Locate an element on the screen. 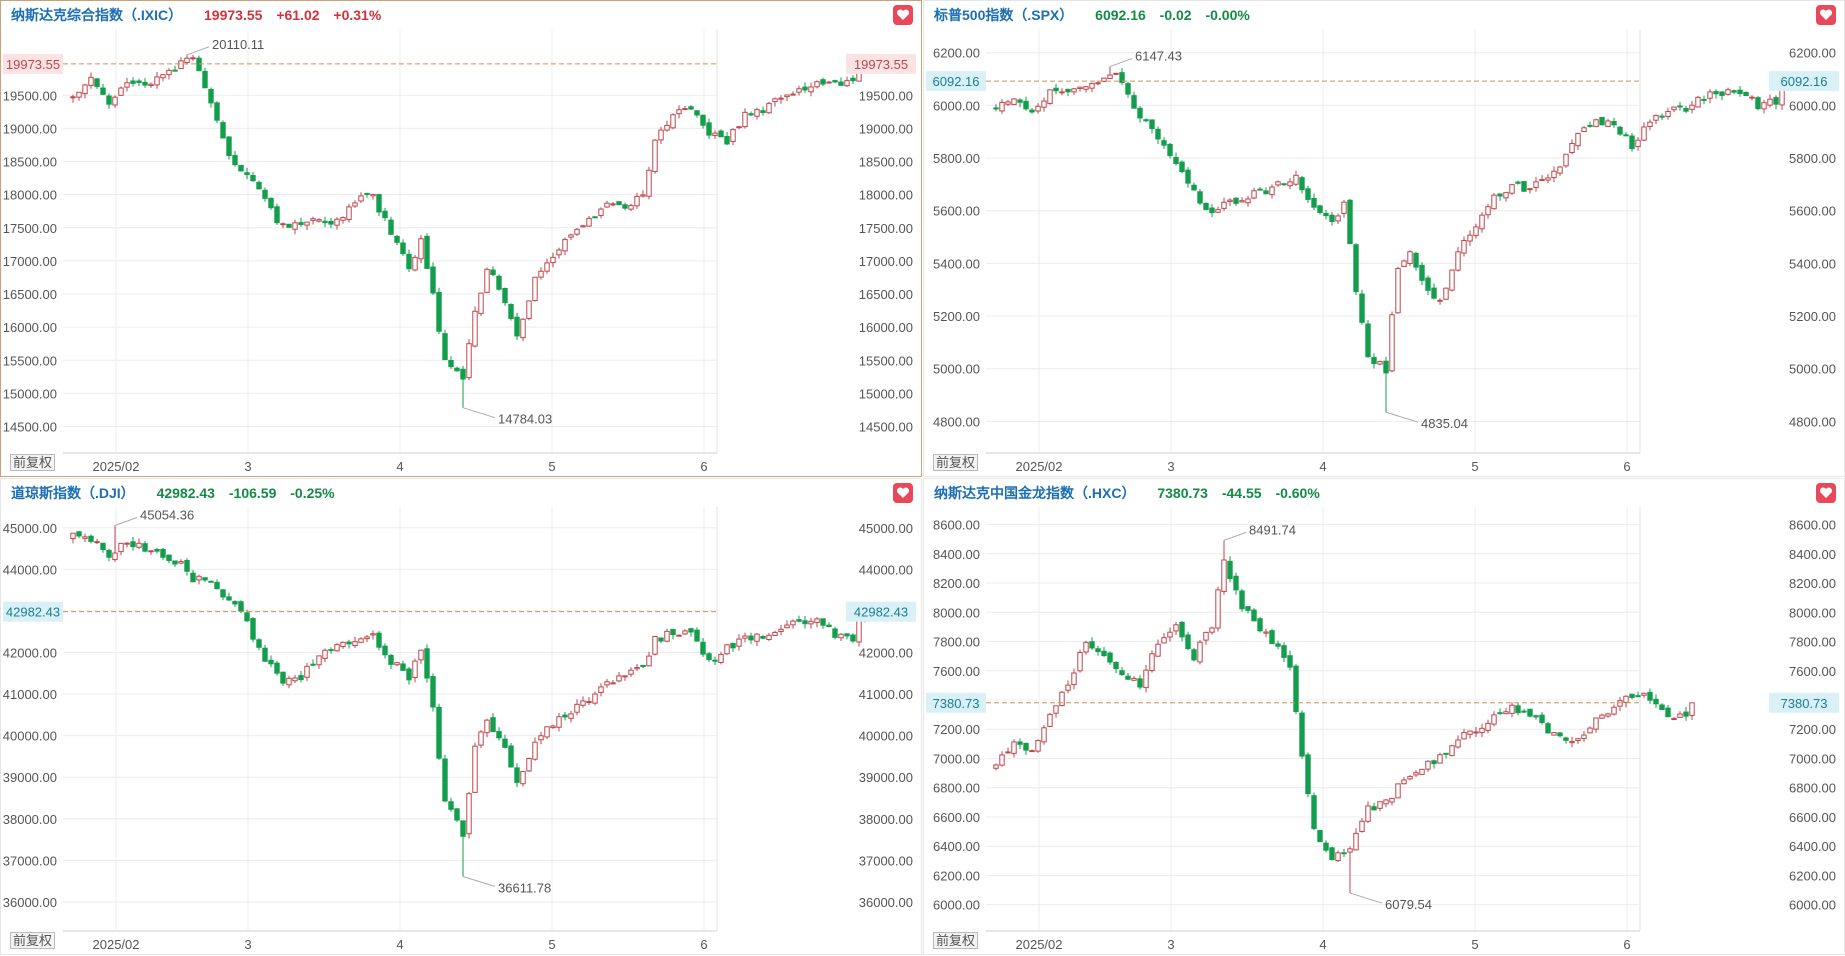 The image size is (1845, 956). dji-price: 42982.43 is located at coordinates (185, 493).